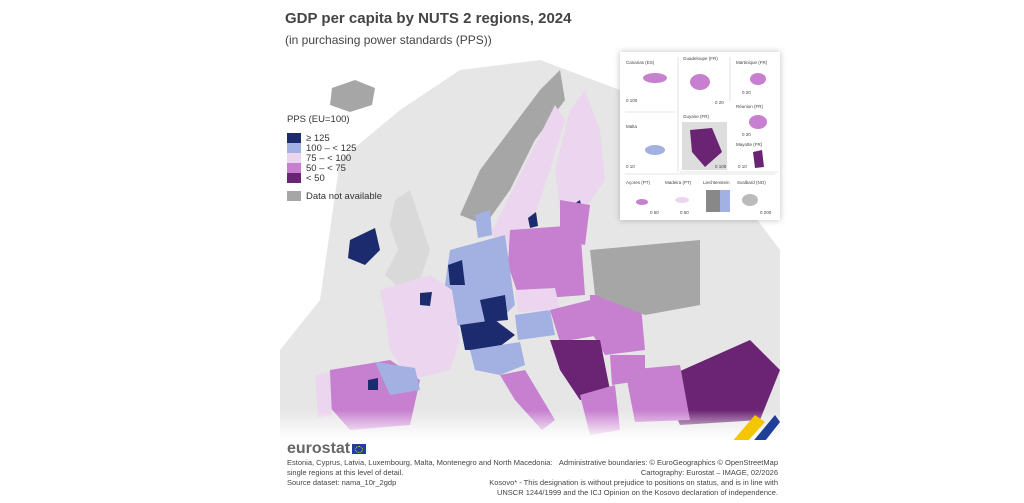 The height and width of the screenshot is (503, 1024). What do you see at coordinates (344, 196) in the screenshot?
I see `legend-label: Data not available` at bounding box center [344, 196].